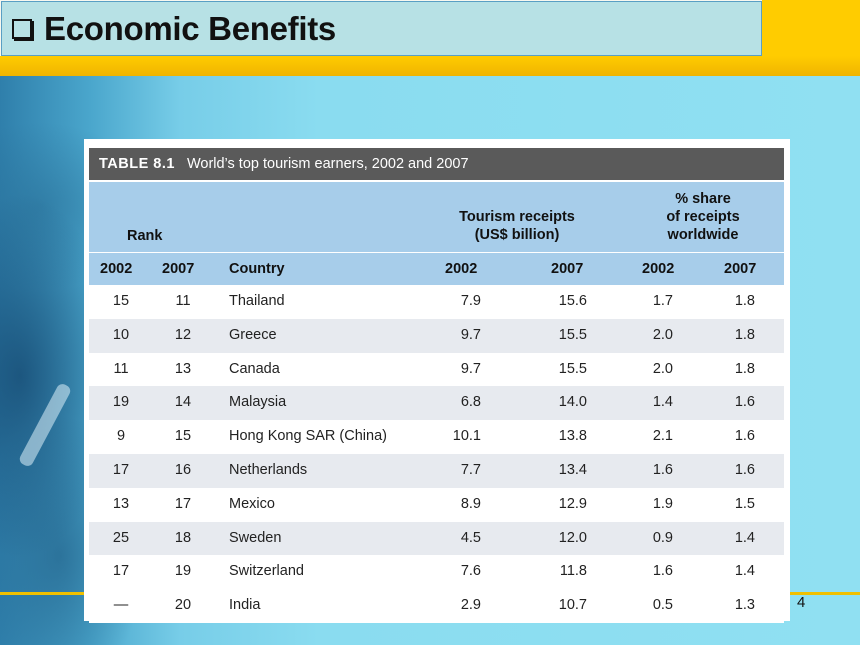 This screenshot has width=860, height=645. I want to click on table-row: 15 11 Thailand 7.9 15.6 1.7 1.8, so click(436, 302).